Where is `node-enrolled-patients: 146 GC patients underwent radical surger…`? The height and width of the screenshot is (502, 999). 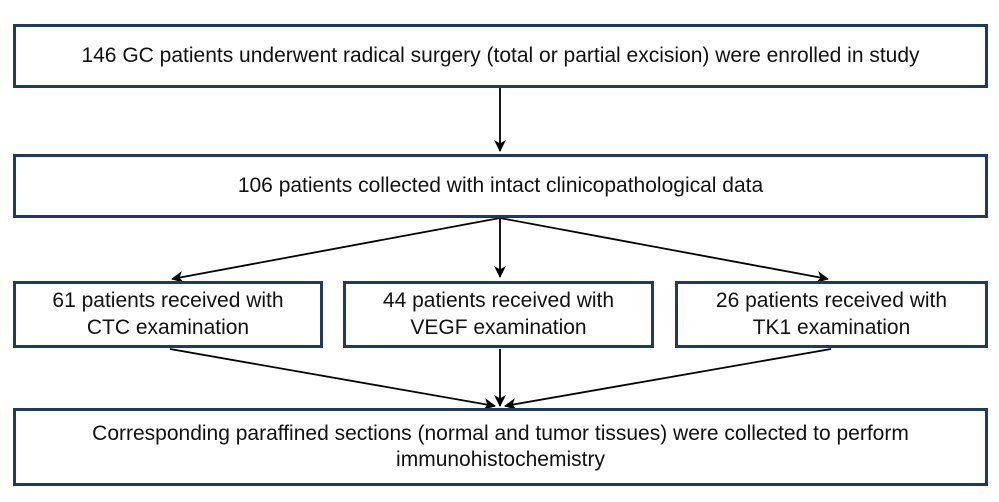 node-enrolled-patients: 146 GC patients underwent radical surger… is located at coordinates (500, 56).